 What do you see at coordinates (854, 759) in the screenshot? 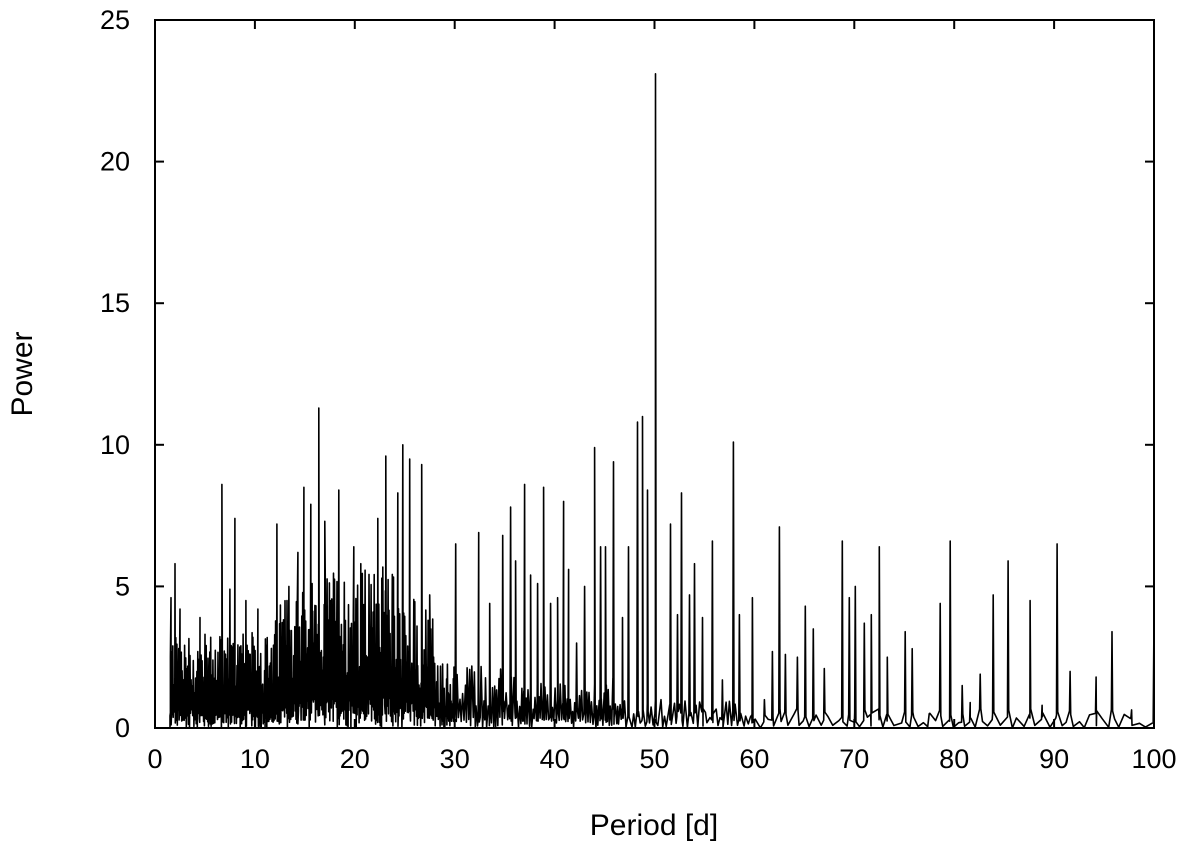
I see `x-tick-label: 70` at bounding box center [854, 759].